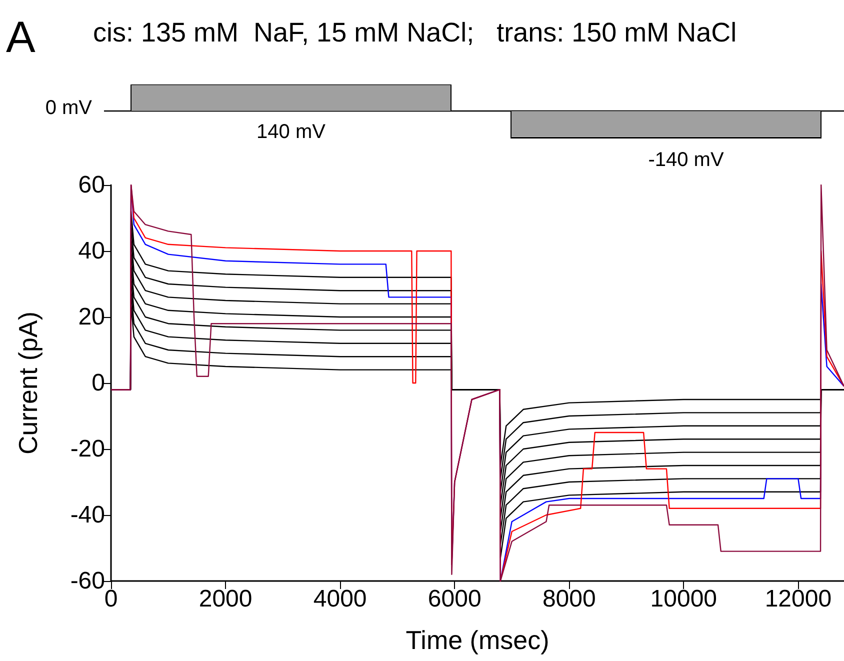  Describe the element at coordinates (69, 108) in the screenshot. I see `text: 0 mV` at that location.